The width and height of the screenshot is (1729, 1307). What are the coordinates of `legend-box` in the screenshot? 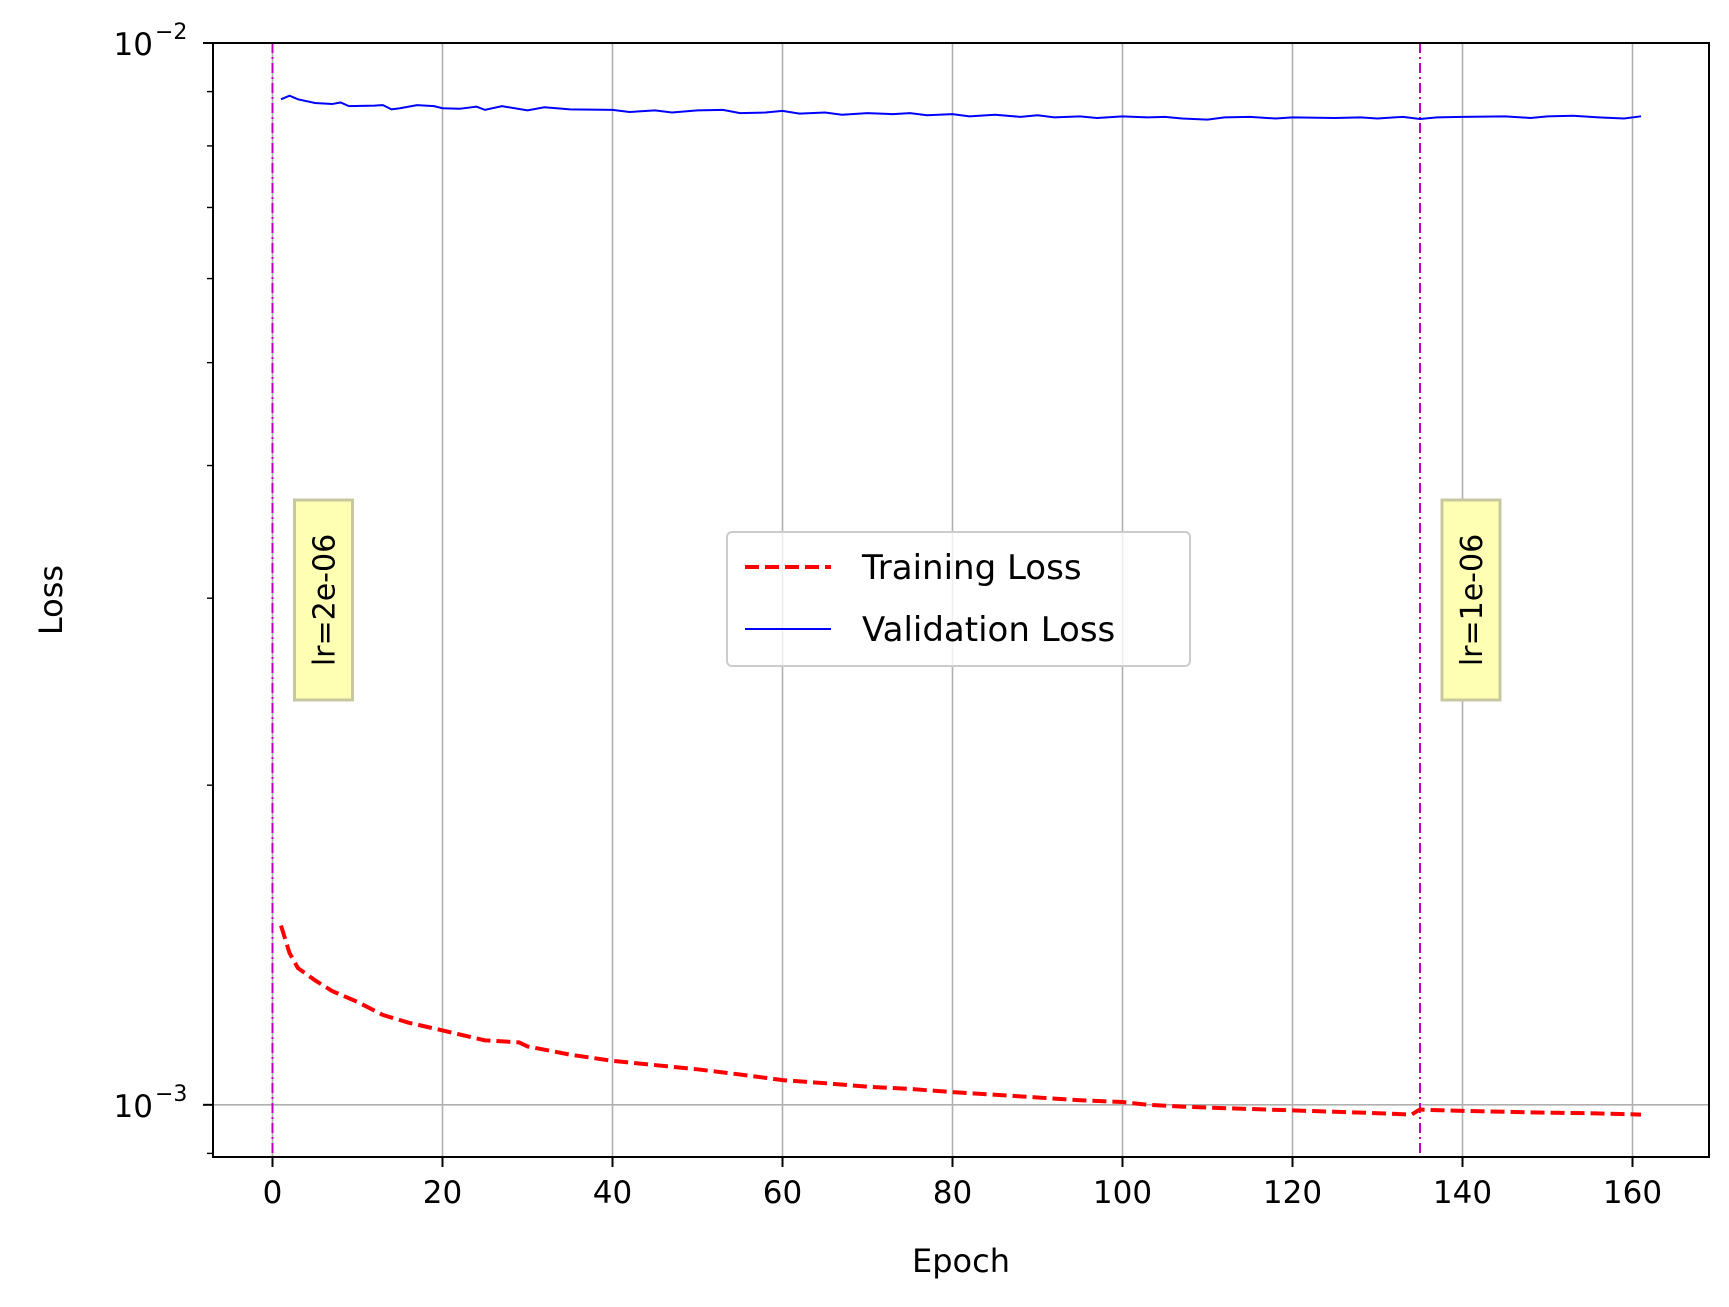 It's located at (958, 599).